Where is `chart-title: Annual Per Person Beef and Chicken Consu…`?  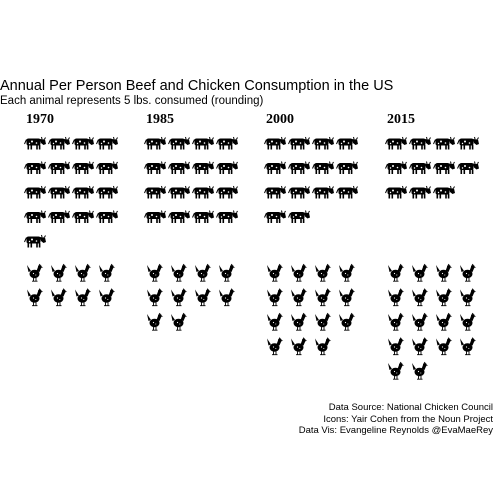
chart-title: Annual Per Person Beef and Chicken Consu… is located at coordinates (197, 86).